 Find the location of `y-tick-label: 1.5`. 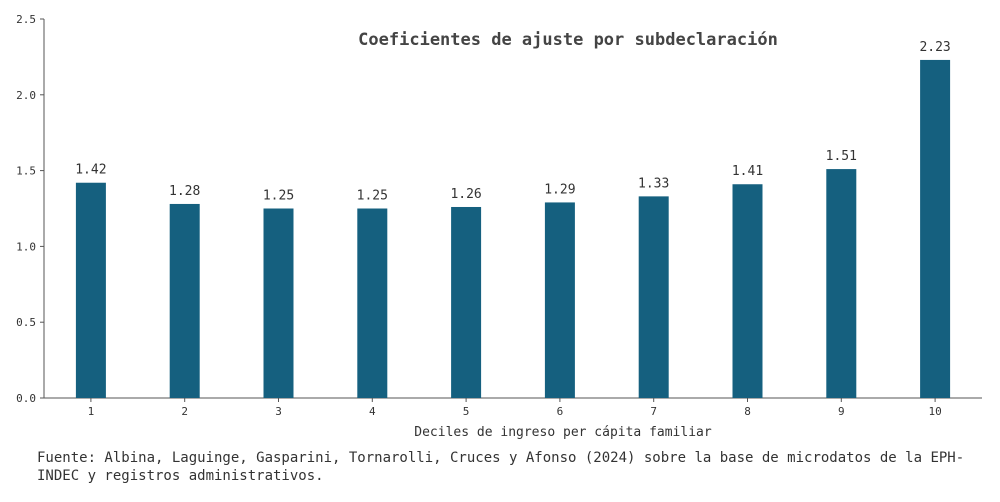

y-tick-label: 1.5 is located at coordinates (26, 171).